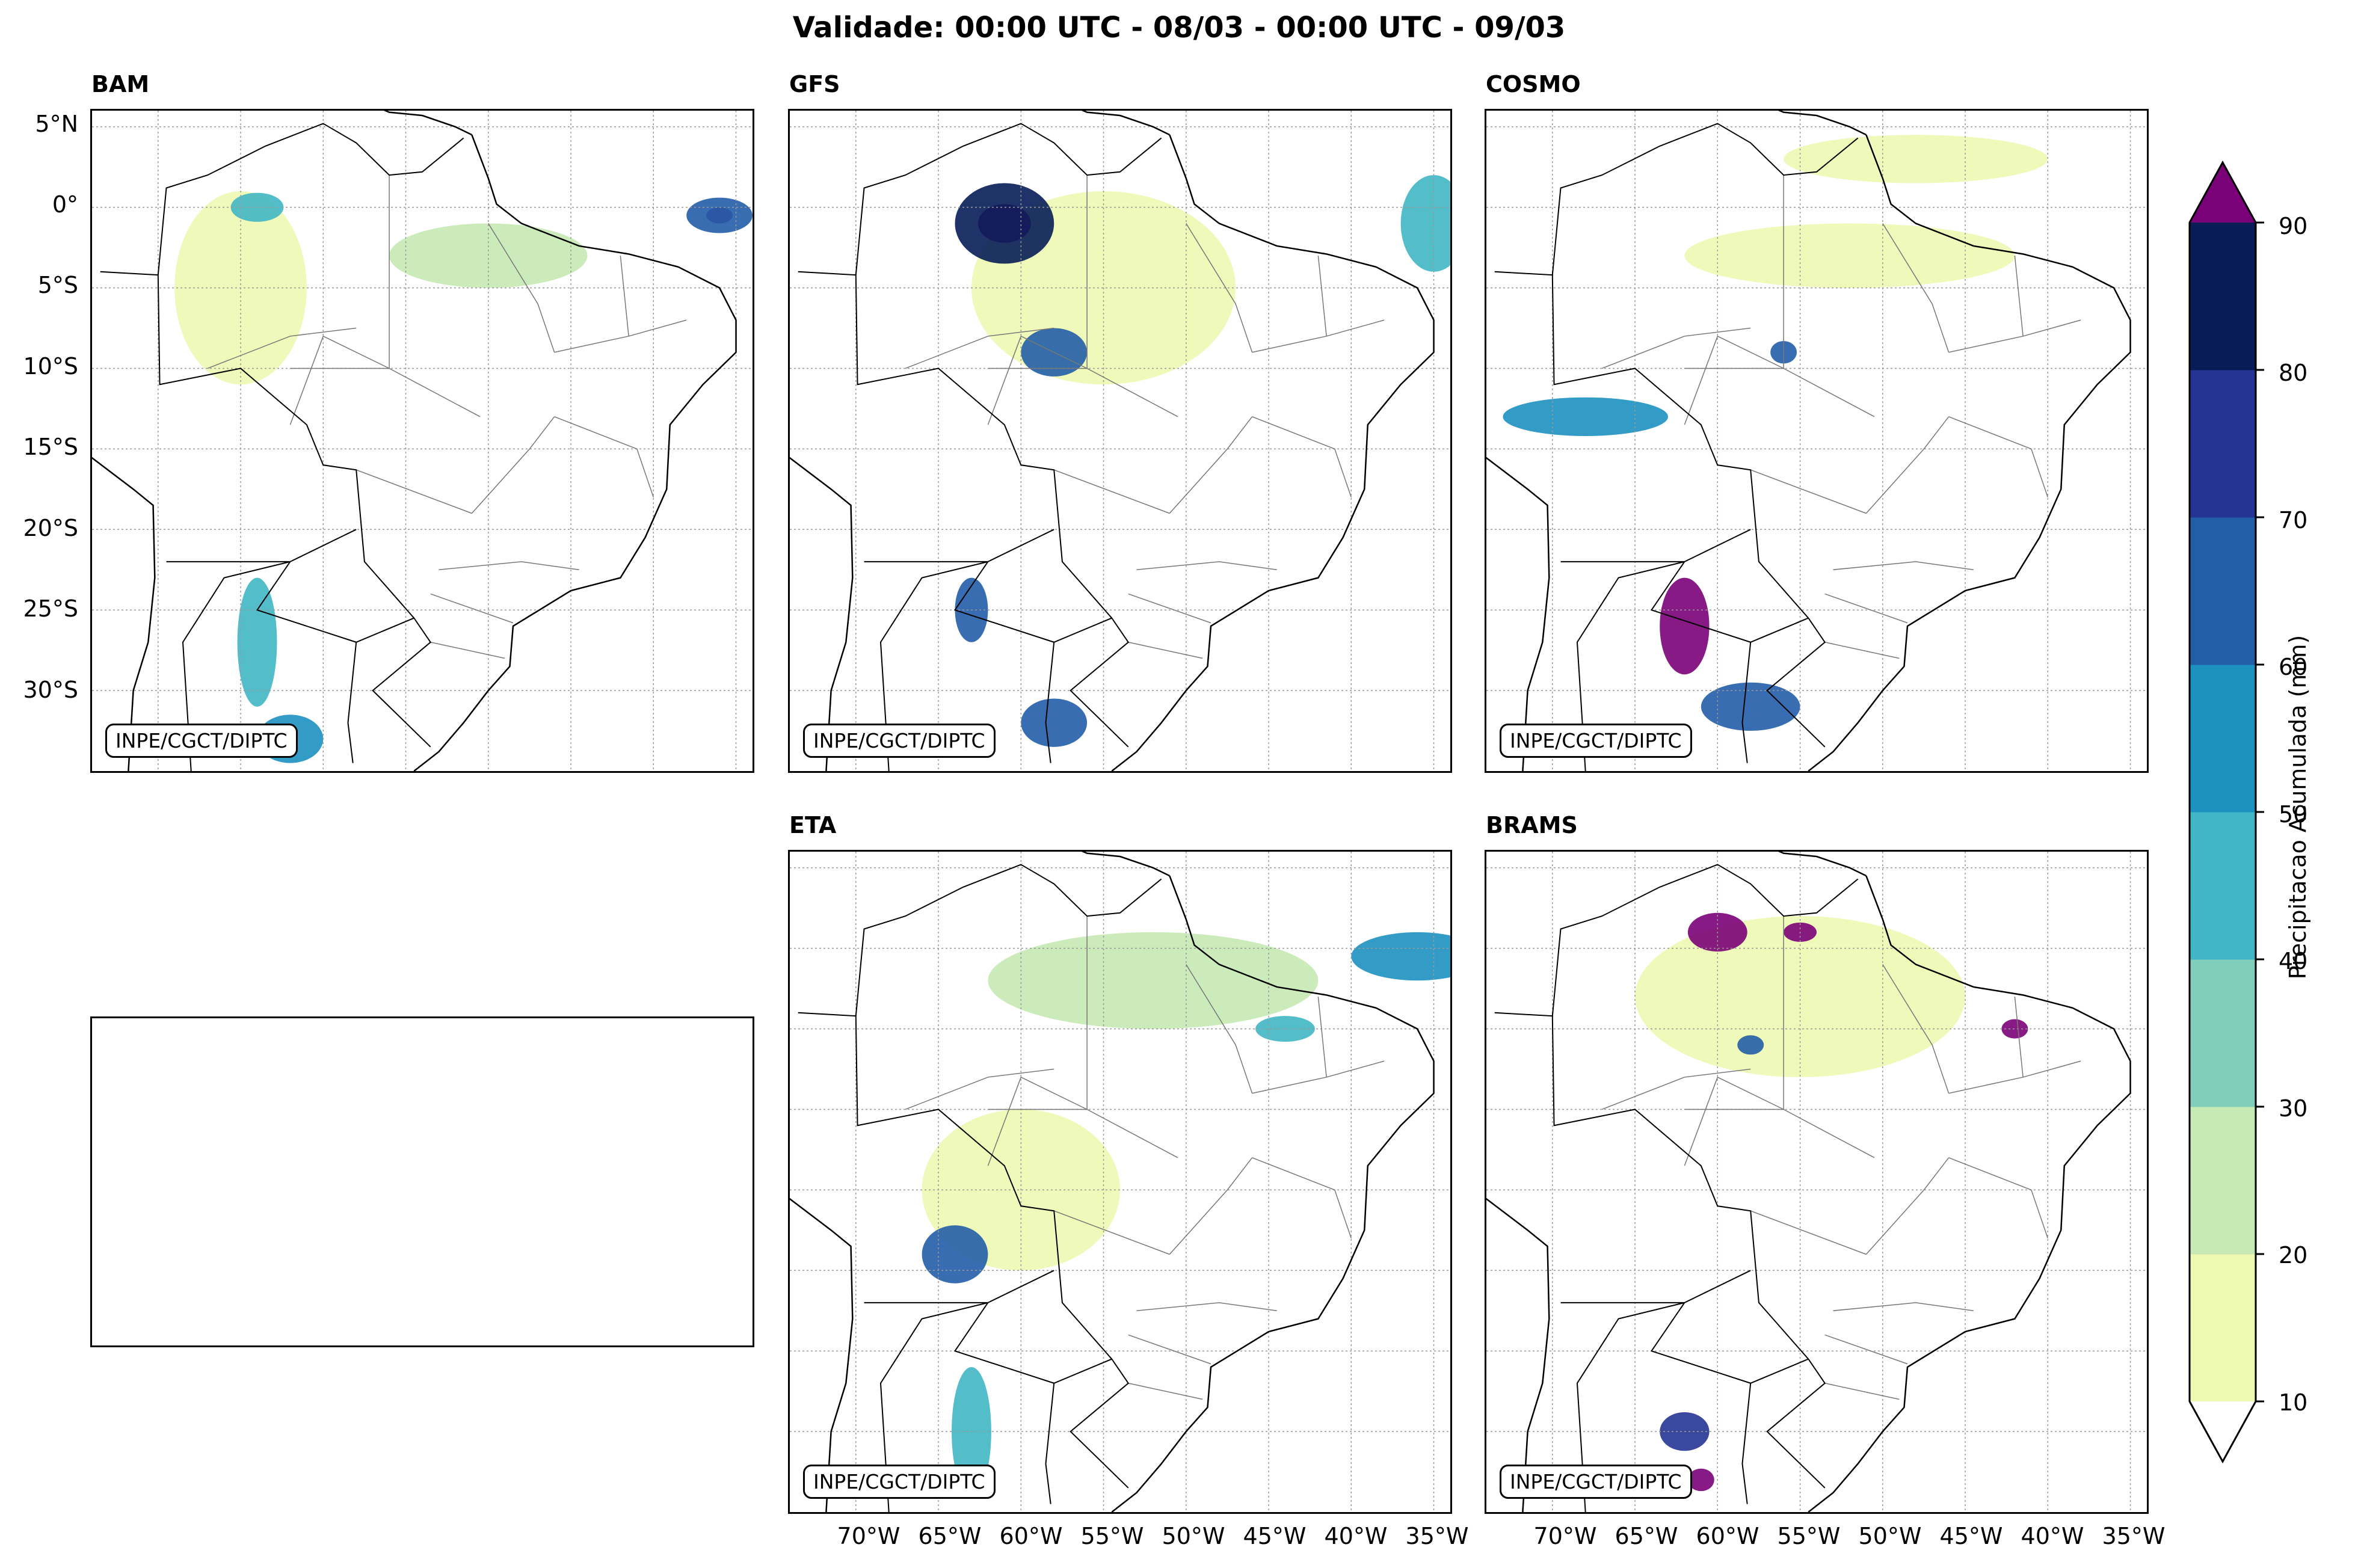 The height and width of the screenshot is (1568, 2358). What do you see at coordinates (1120, 1182) in the screenshot?
I see `map-panel-eta: INPE/CGCT/DIPTC` at bounding box center [1120, 1182].